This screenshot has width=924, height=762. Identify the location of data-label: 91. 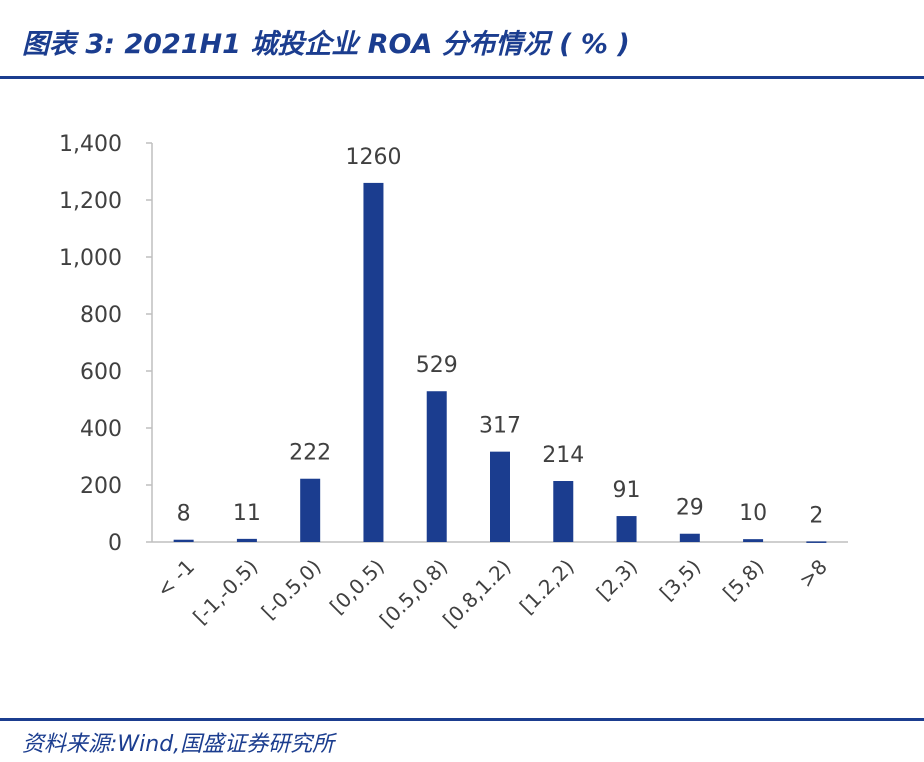
(627, 490).